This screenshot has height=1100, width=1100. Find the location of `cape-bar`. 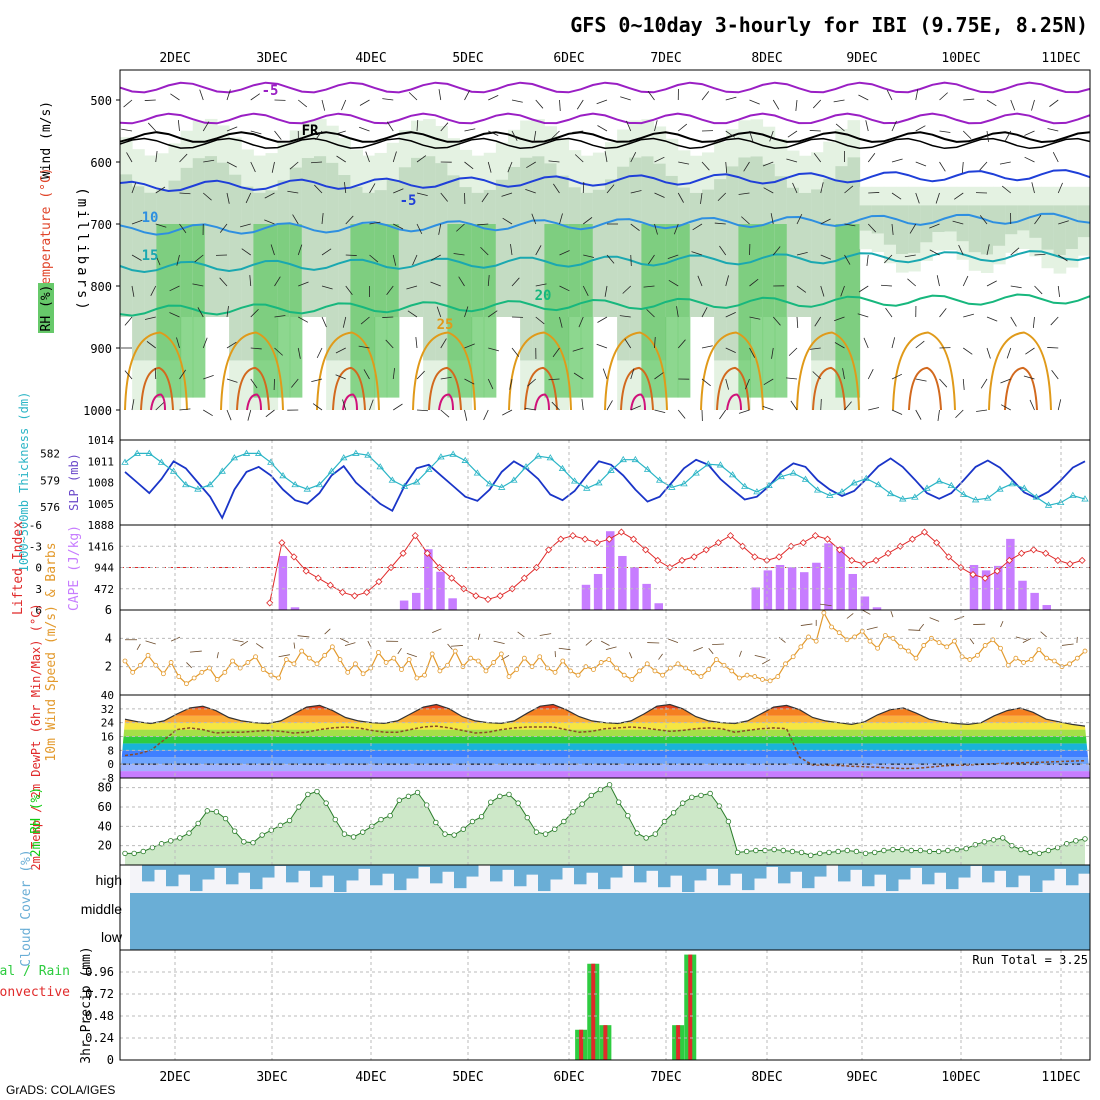

cape-bar is located at coordinates (865, 603).